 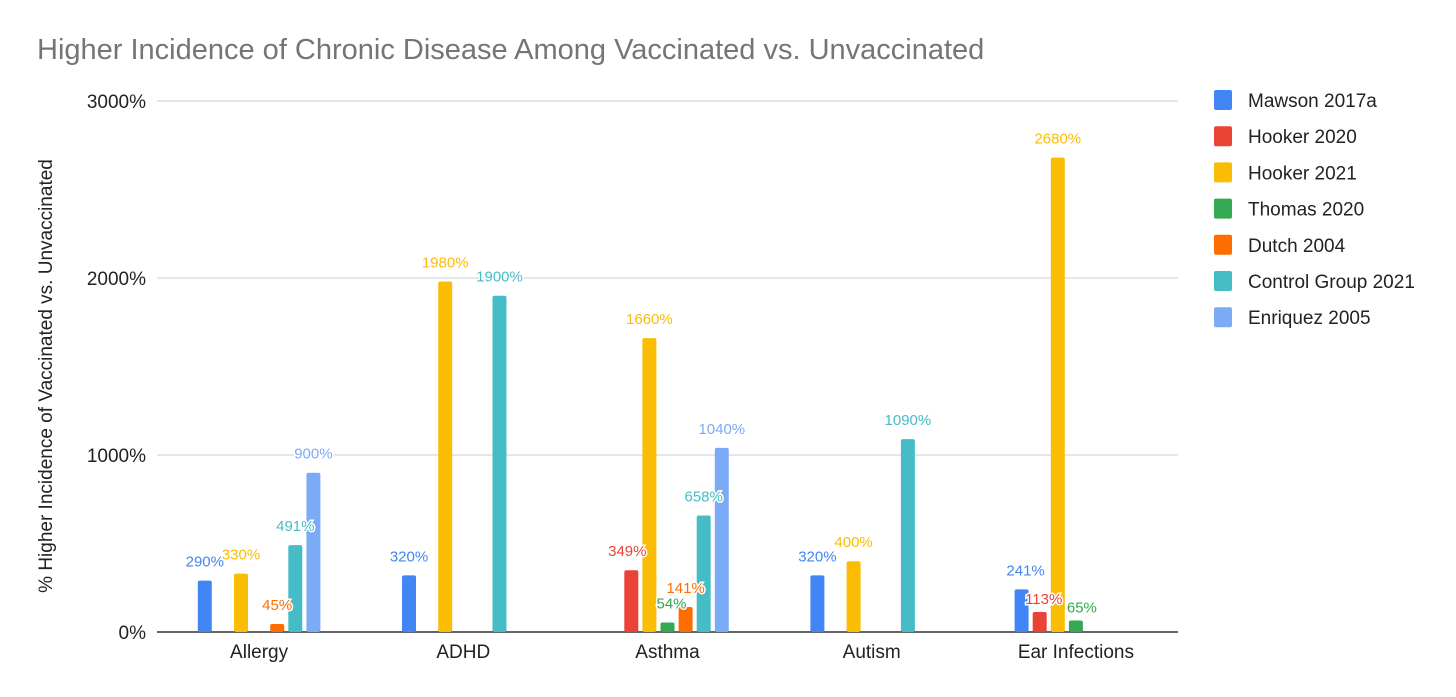 What do you see at coordinates (1057, 139) in the screenshot?
I see `data-label: 2680%` at bounding box center [1057, 139].